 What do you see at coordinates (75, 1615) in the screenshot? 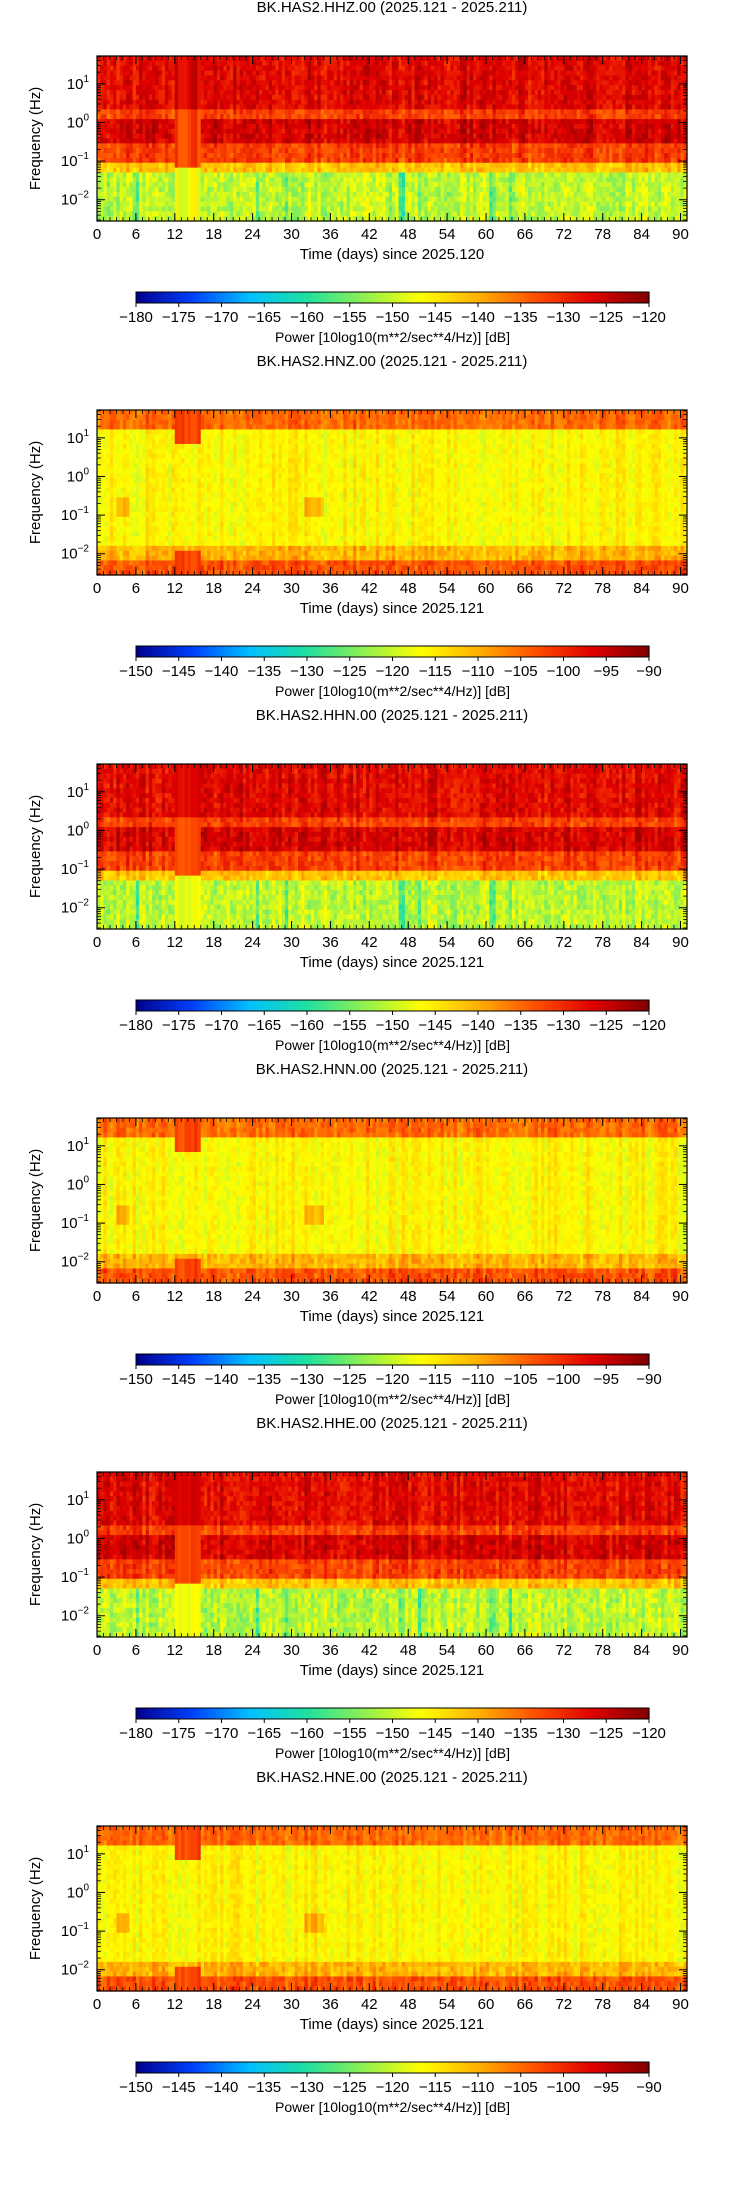
I see `panel-5-ytick--2: 10⁻²` at bounding box center [75, 1615].